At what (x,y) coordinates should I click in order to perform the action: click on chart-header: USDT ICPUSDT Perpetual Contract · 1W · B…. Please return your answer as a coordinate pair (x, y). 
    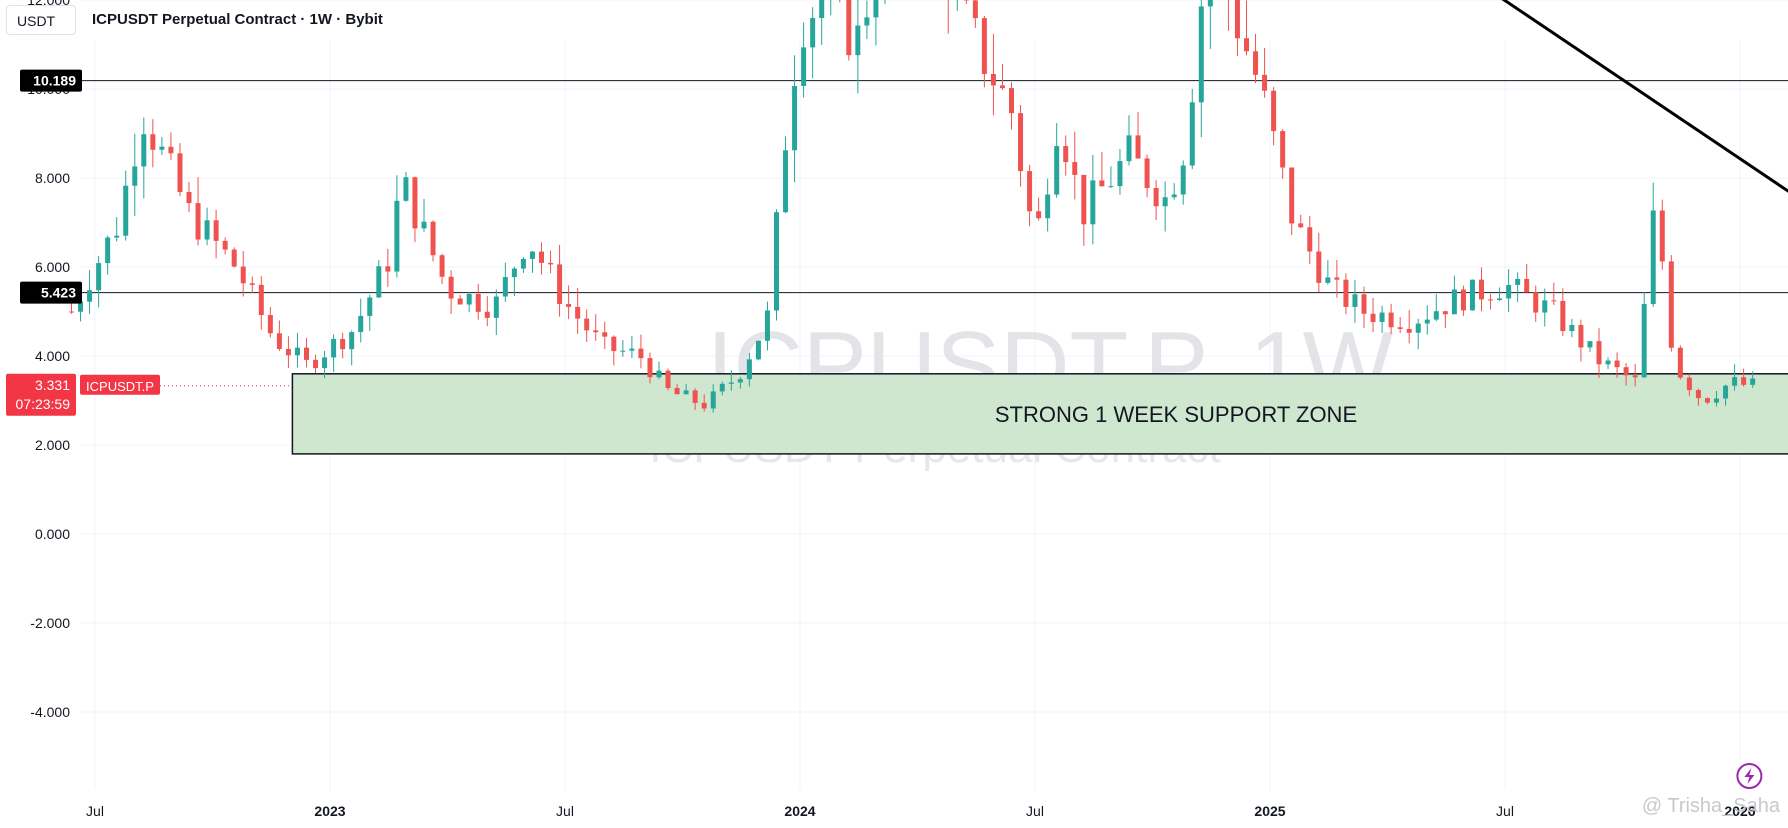
    Looking at the image, I should click on (894, 20).